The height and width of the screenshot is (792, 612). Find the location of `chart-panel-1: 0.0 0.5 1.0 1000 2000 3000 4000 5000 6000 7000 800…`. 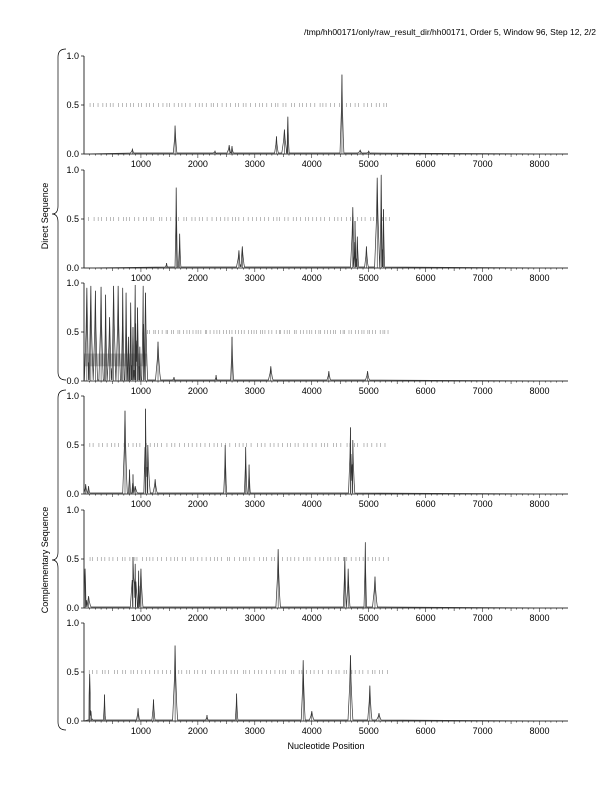

chart-panel-1: 0.0 0.5 1.0 1000 2000 3000 4000 5000 6000 7000 800… is located at coordinates (317, 110).